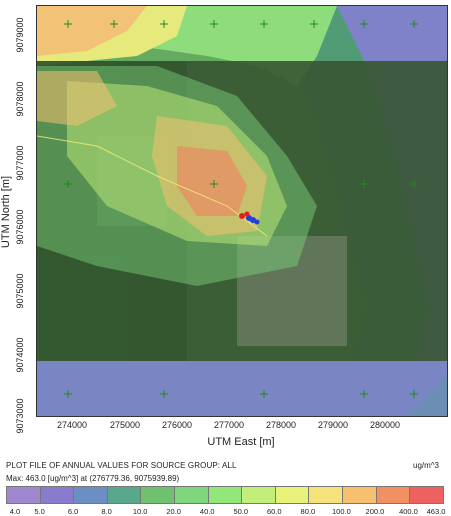 This screenshot has width=451, height=516. I want to click on y-axis-label: UTM North [m], so click(6, 212).